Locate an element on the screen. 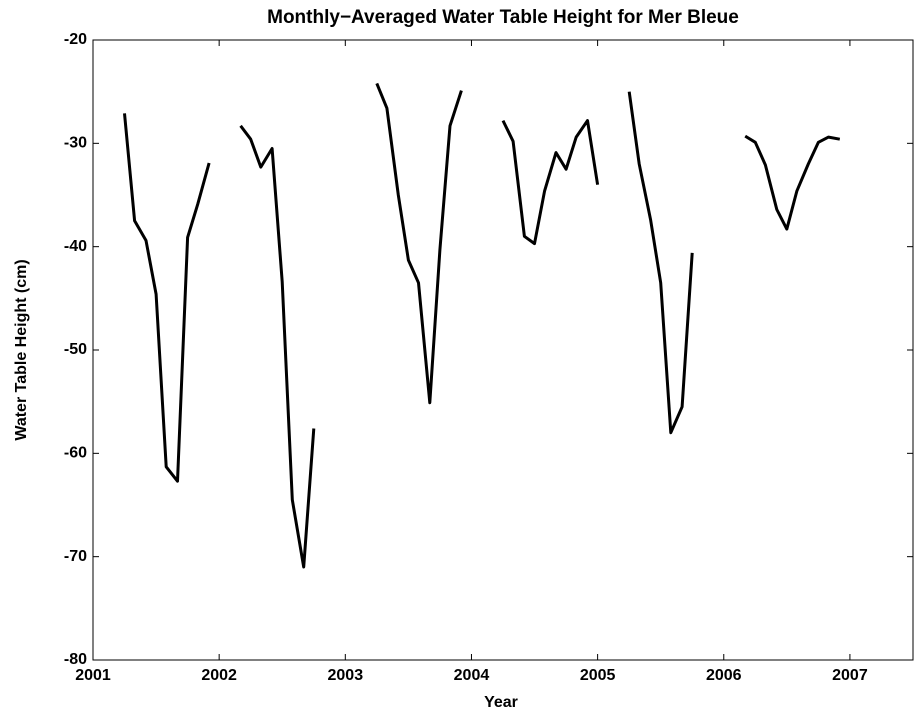  x-axis-label: Year is located at coordinates (501, 702).